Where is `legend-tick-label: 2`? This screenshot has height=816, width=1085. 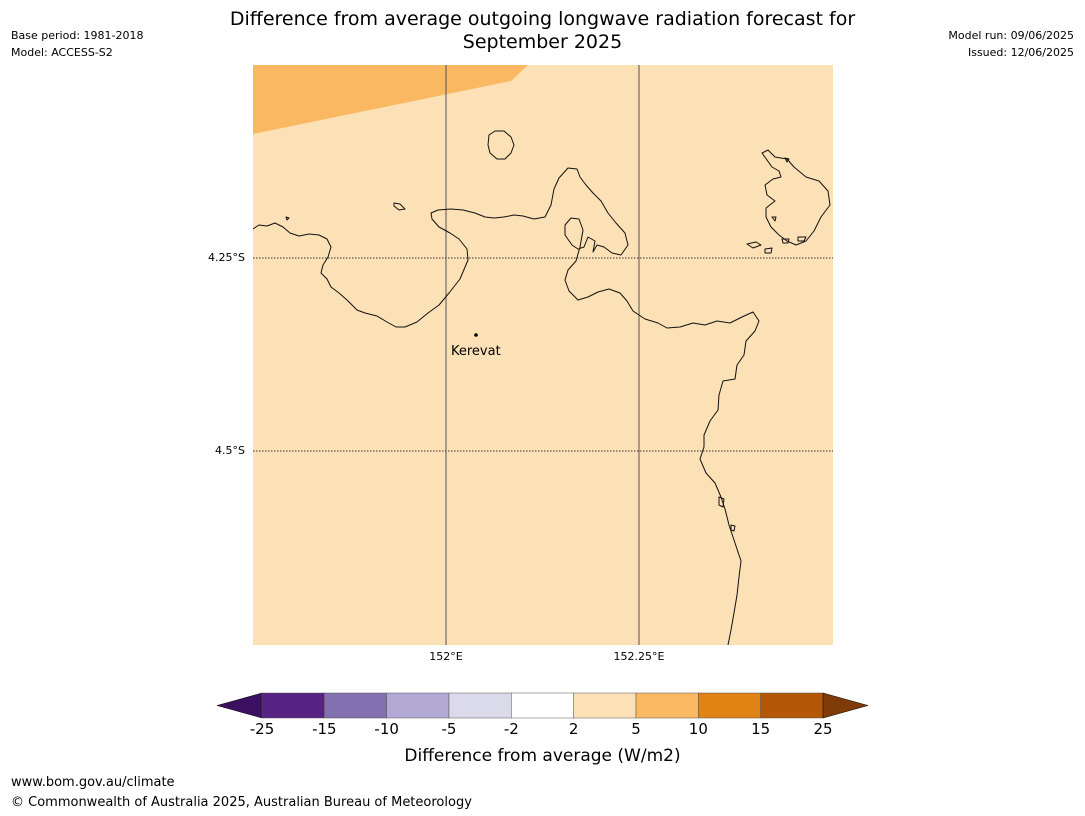
legend-tick-label: 2 is located at coordinates (573, 729).